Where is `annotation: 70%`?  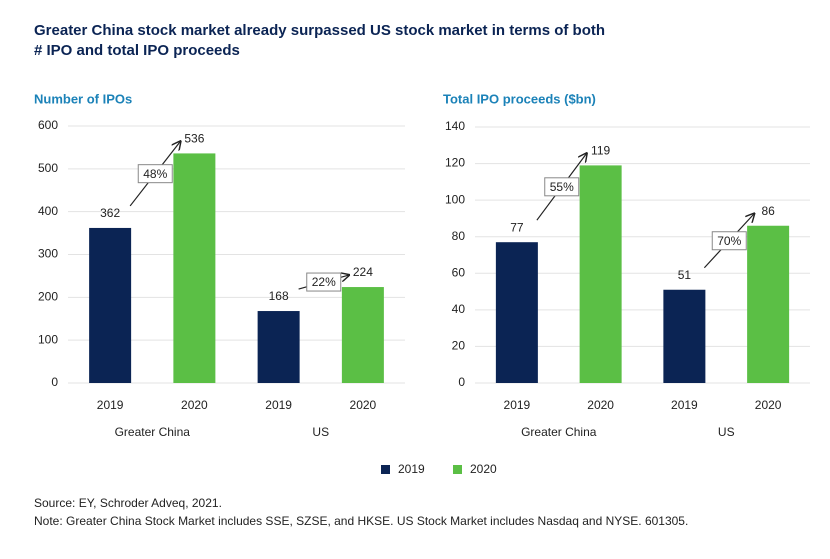
annotation: 70% is located at coordinates (729, 241).